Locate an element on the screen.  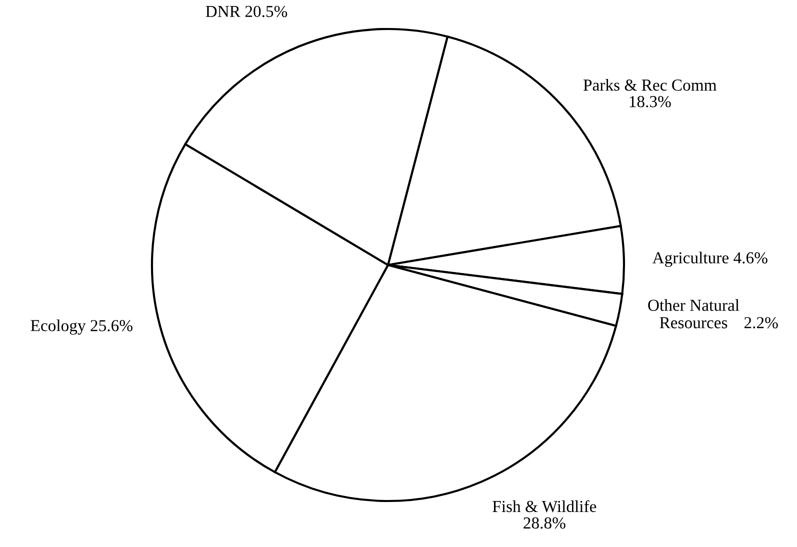
slice-label: Parks & Rec Comm is located at coordinates (650, 85).